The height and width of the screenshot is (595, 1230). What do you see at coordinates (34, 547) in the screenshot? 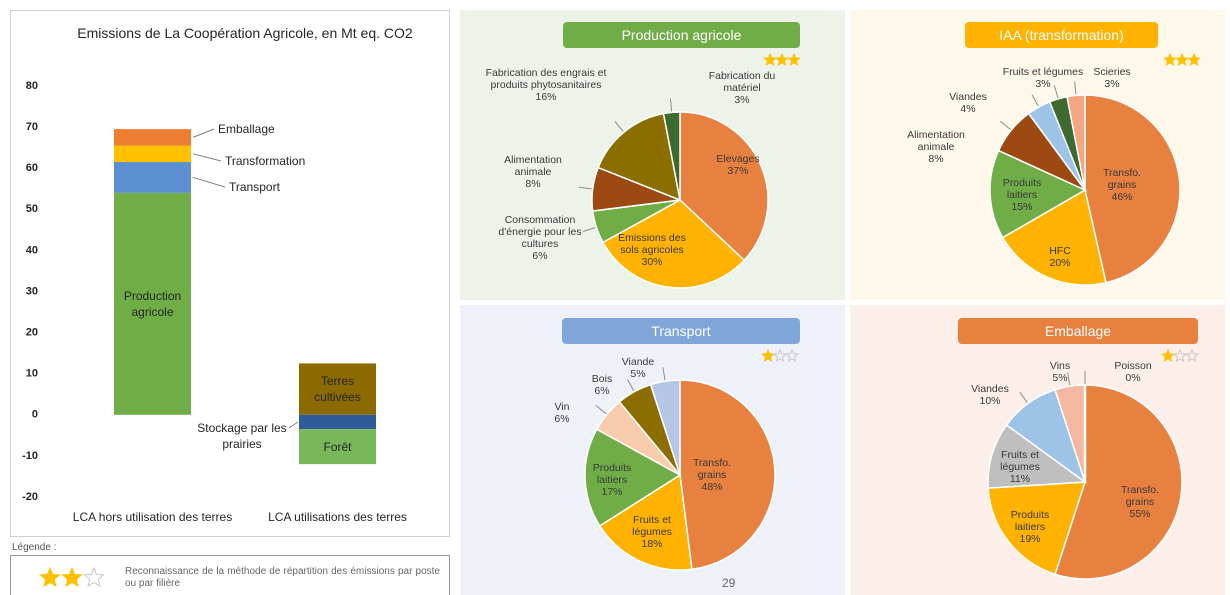
I see `legend-title: Légende :` at bounding box center [34, 547].